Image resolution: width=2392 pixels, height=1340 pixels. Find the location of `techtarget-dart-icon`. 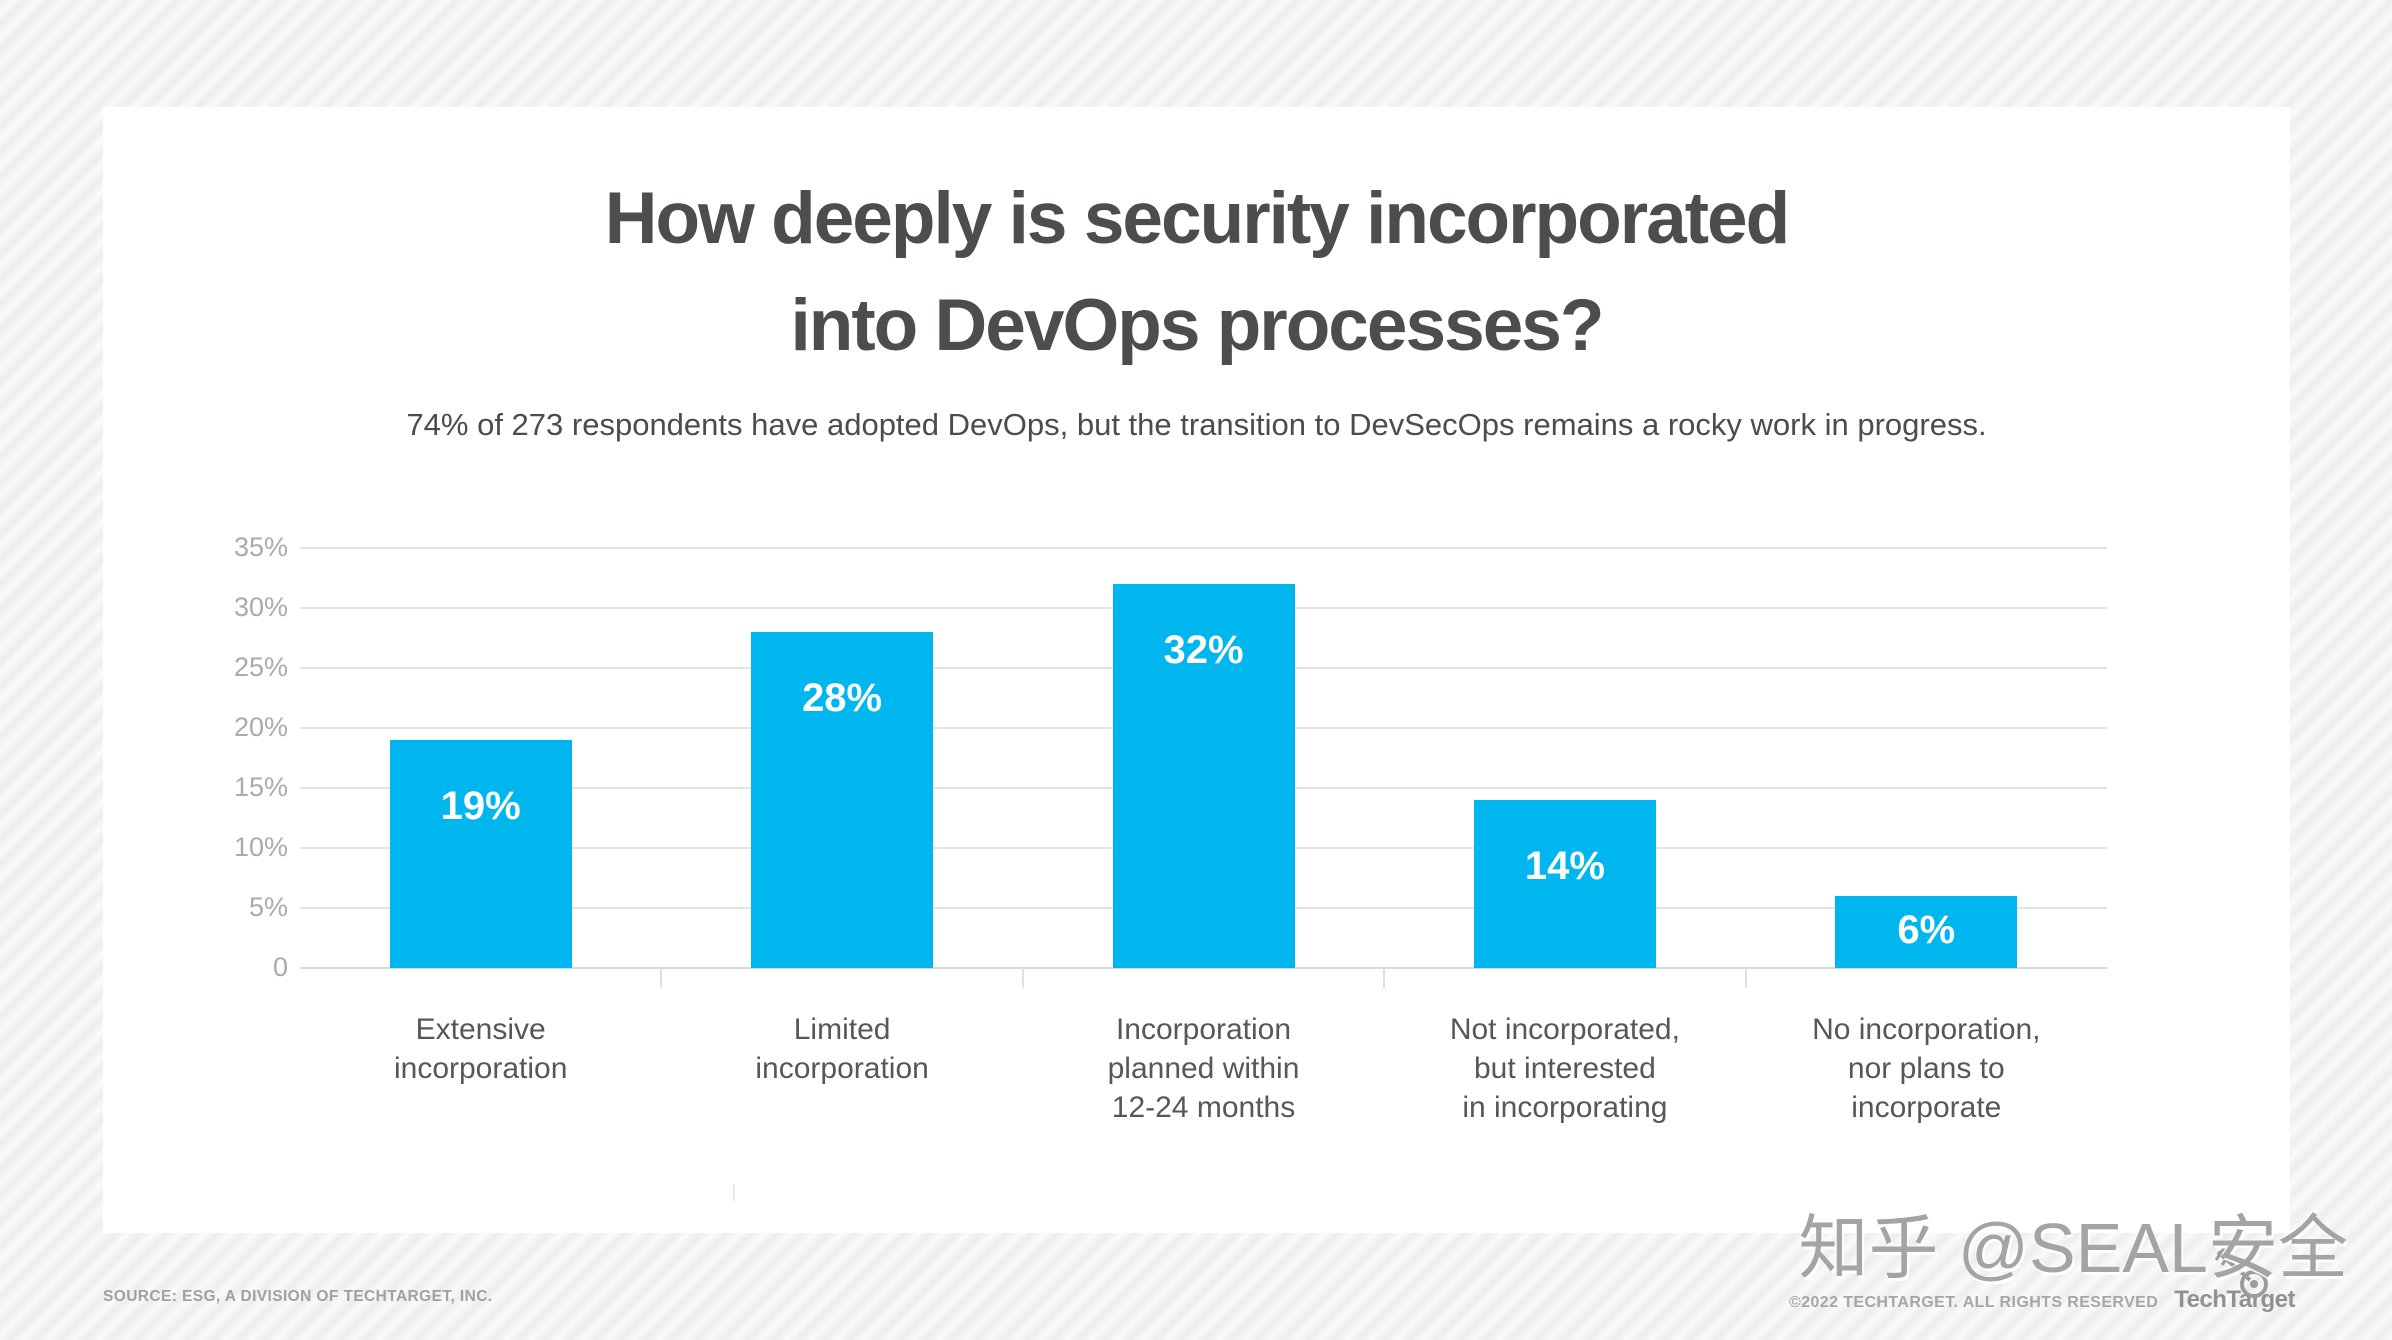

techtarget-dart-icon is located at coordinates (2241, 1272).